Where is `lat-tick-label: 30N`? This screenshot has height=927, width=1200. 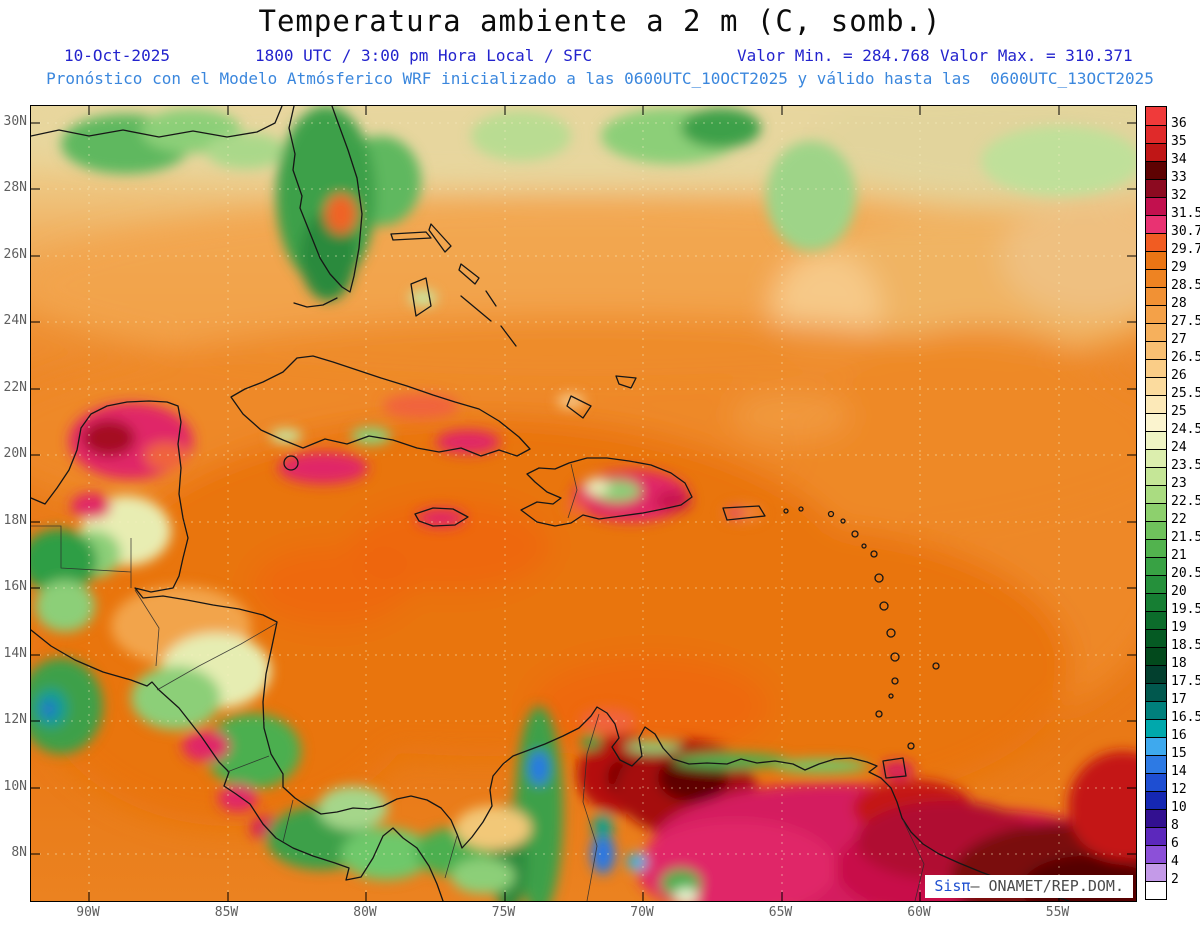 lat-tick-label: 30N is located at coordinates (15, 121).